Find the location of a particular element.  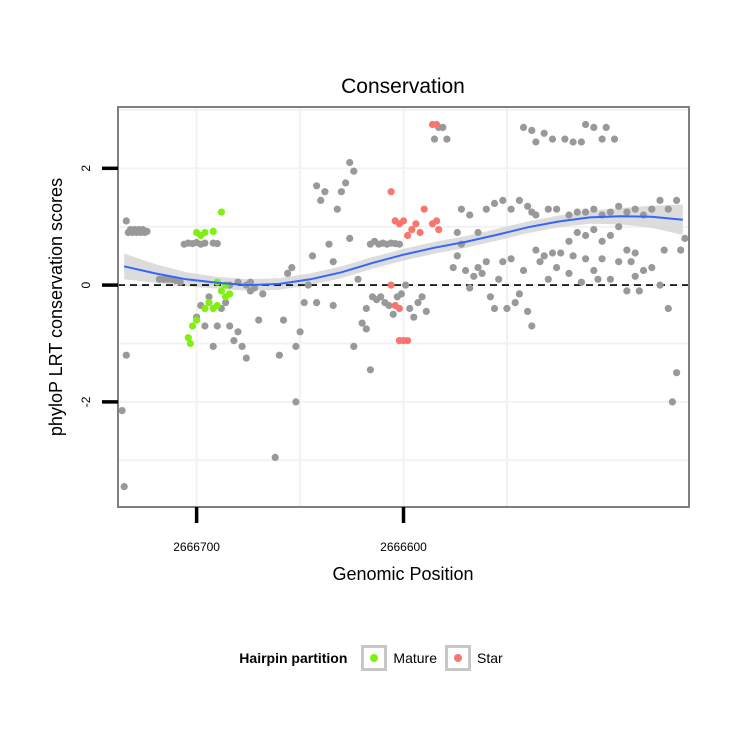

legend-label-star: Star is located at coordinates (490, 658).